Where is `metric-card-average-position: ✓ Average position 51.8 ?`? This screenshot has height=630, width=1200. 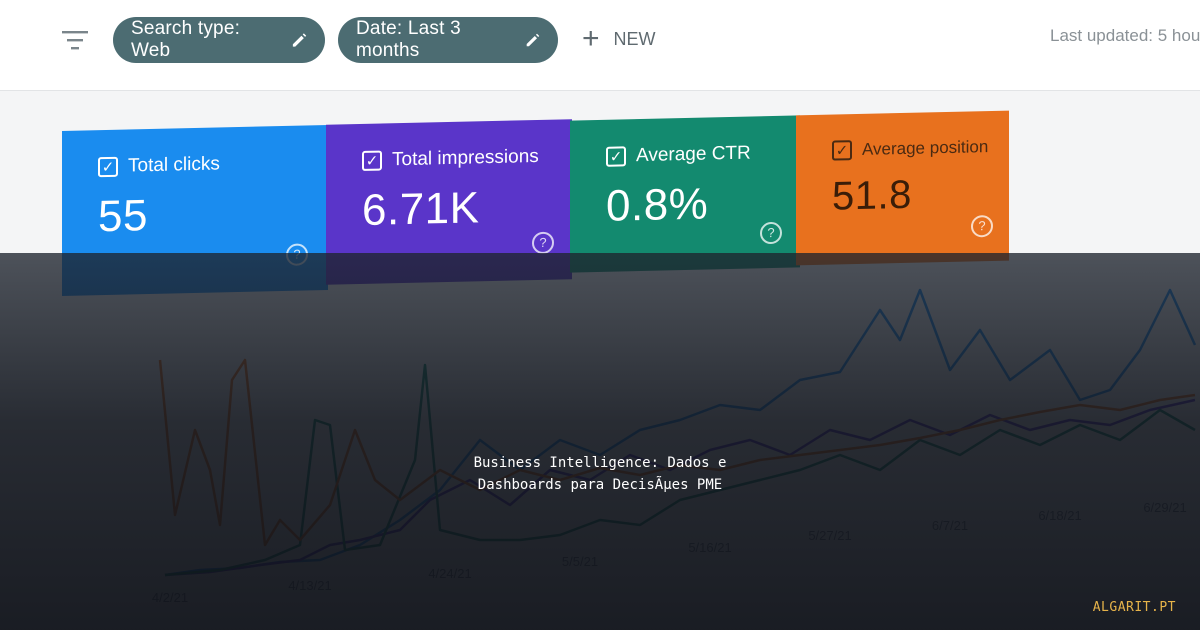
metric-card-average-position: ✓ Average position 51.8 ? is located at coordinates (902, 188).